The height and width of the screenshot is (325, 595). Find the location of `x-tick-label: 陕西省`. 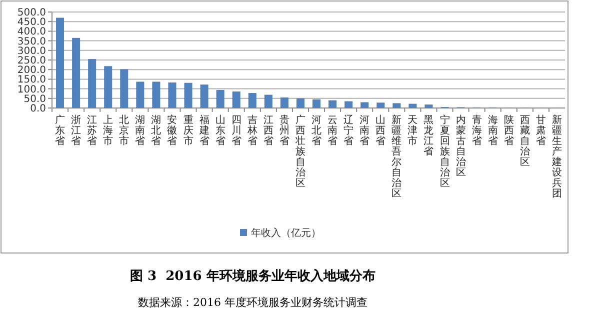

x-tick-label: 陕西省 is located at coordinates (509, 130).